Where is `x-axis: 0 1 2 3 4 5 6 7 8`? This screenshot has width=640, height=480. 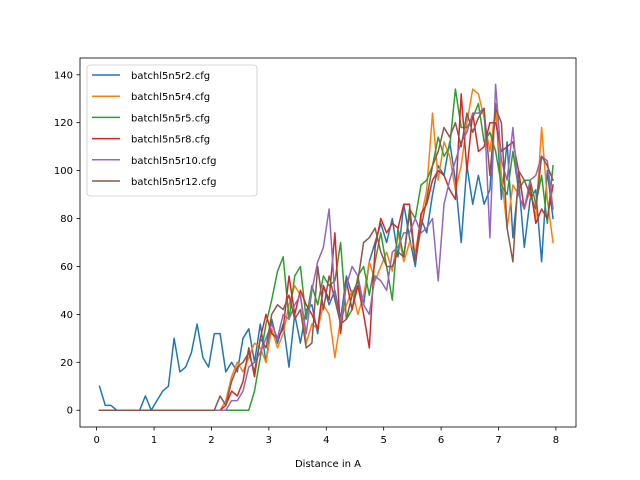 x-axis: 0 1 2 3 4 5 6 7 8 is located at coordinates (326, 436).